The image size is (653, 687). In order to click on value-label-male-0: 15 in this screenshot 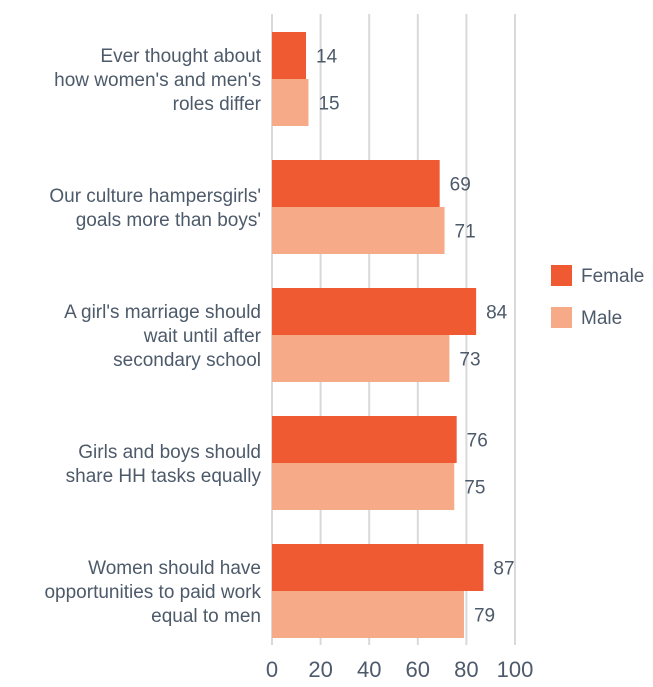, I will do `click(328, 104)`.